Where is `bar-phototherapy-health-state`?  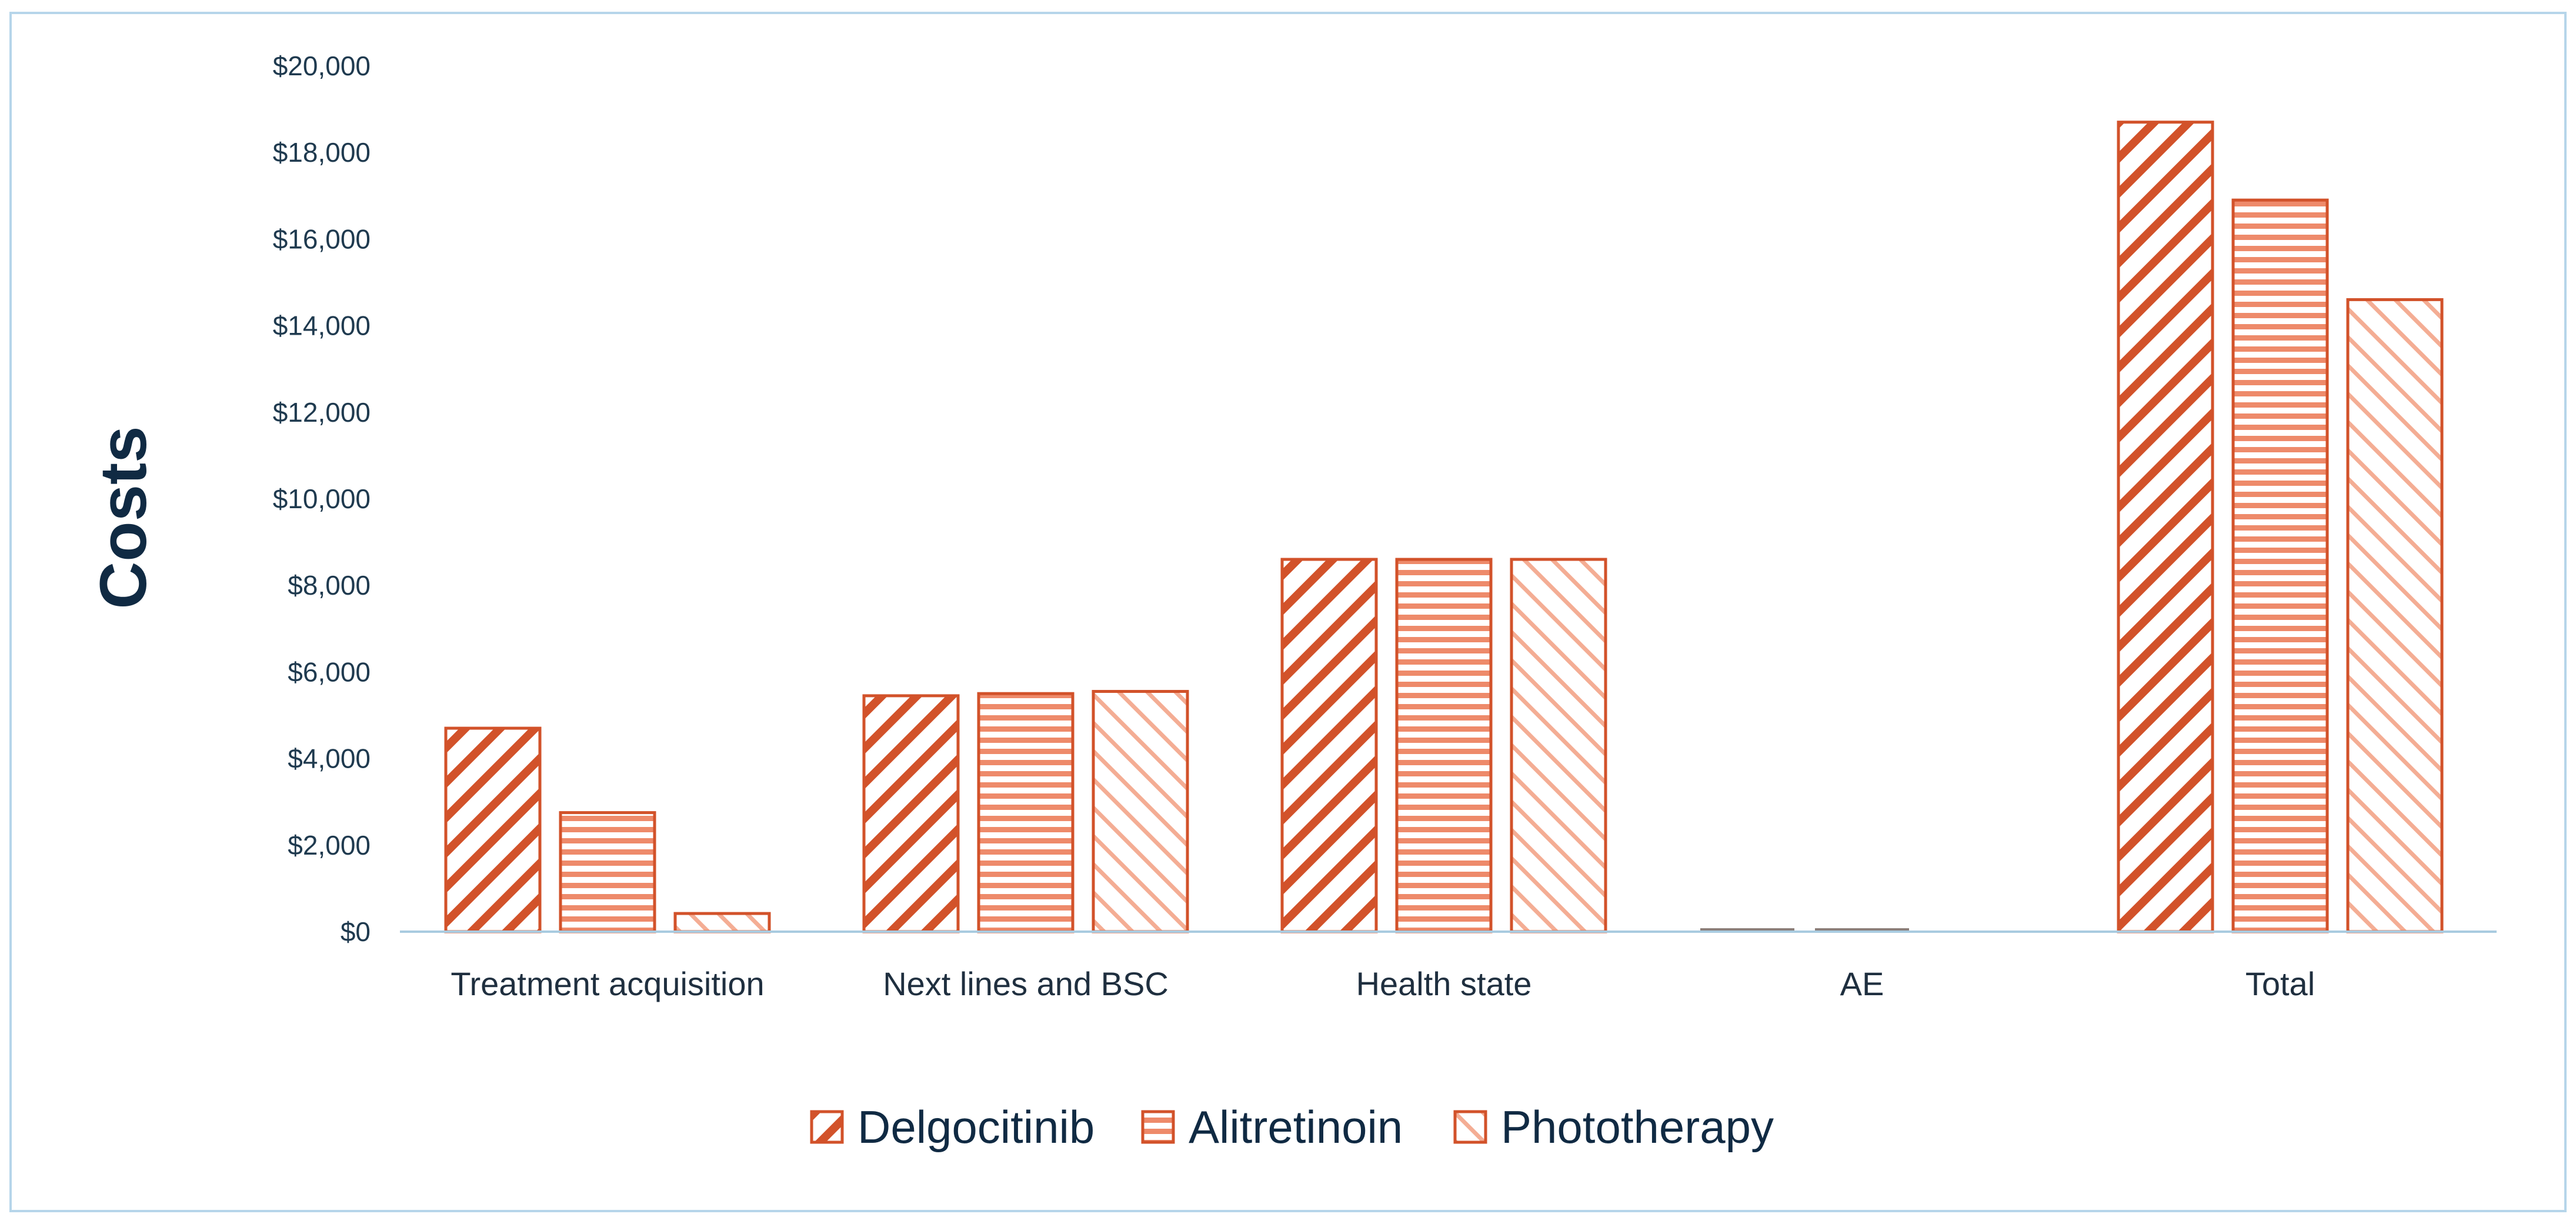 bar-phototherapy-health-state is located at coordinates (1558, 745).